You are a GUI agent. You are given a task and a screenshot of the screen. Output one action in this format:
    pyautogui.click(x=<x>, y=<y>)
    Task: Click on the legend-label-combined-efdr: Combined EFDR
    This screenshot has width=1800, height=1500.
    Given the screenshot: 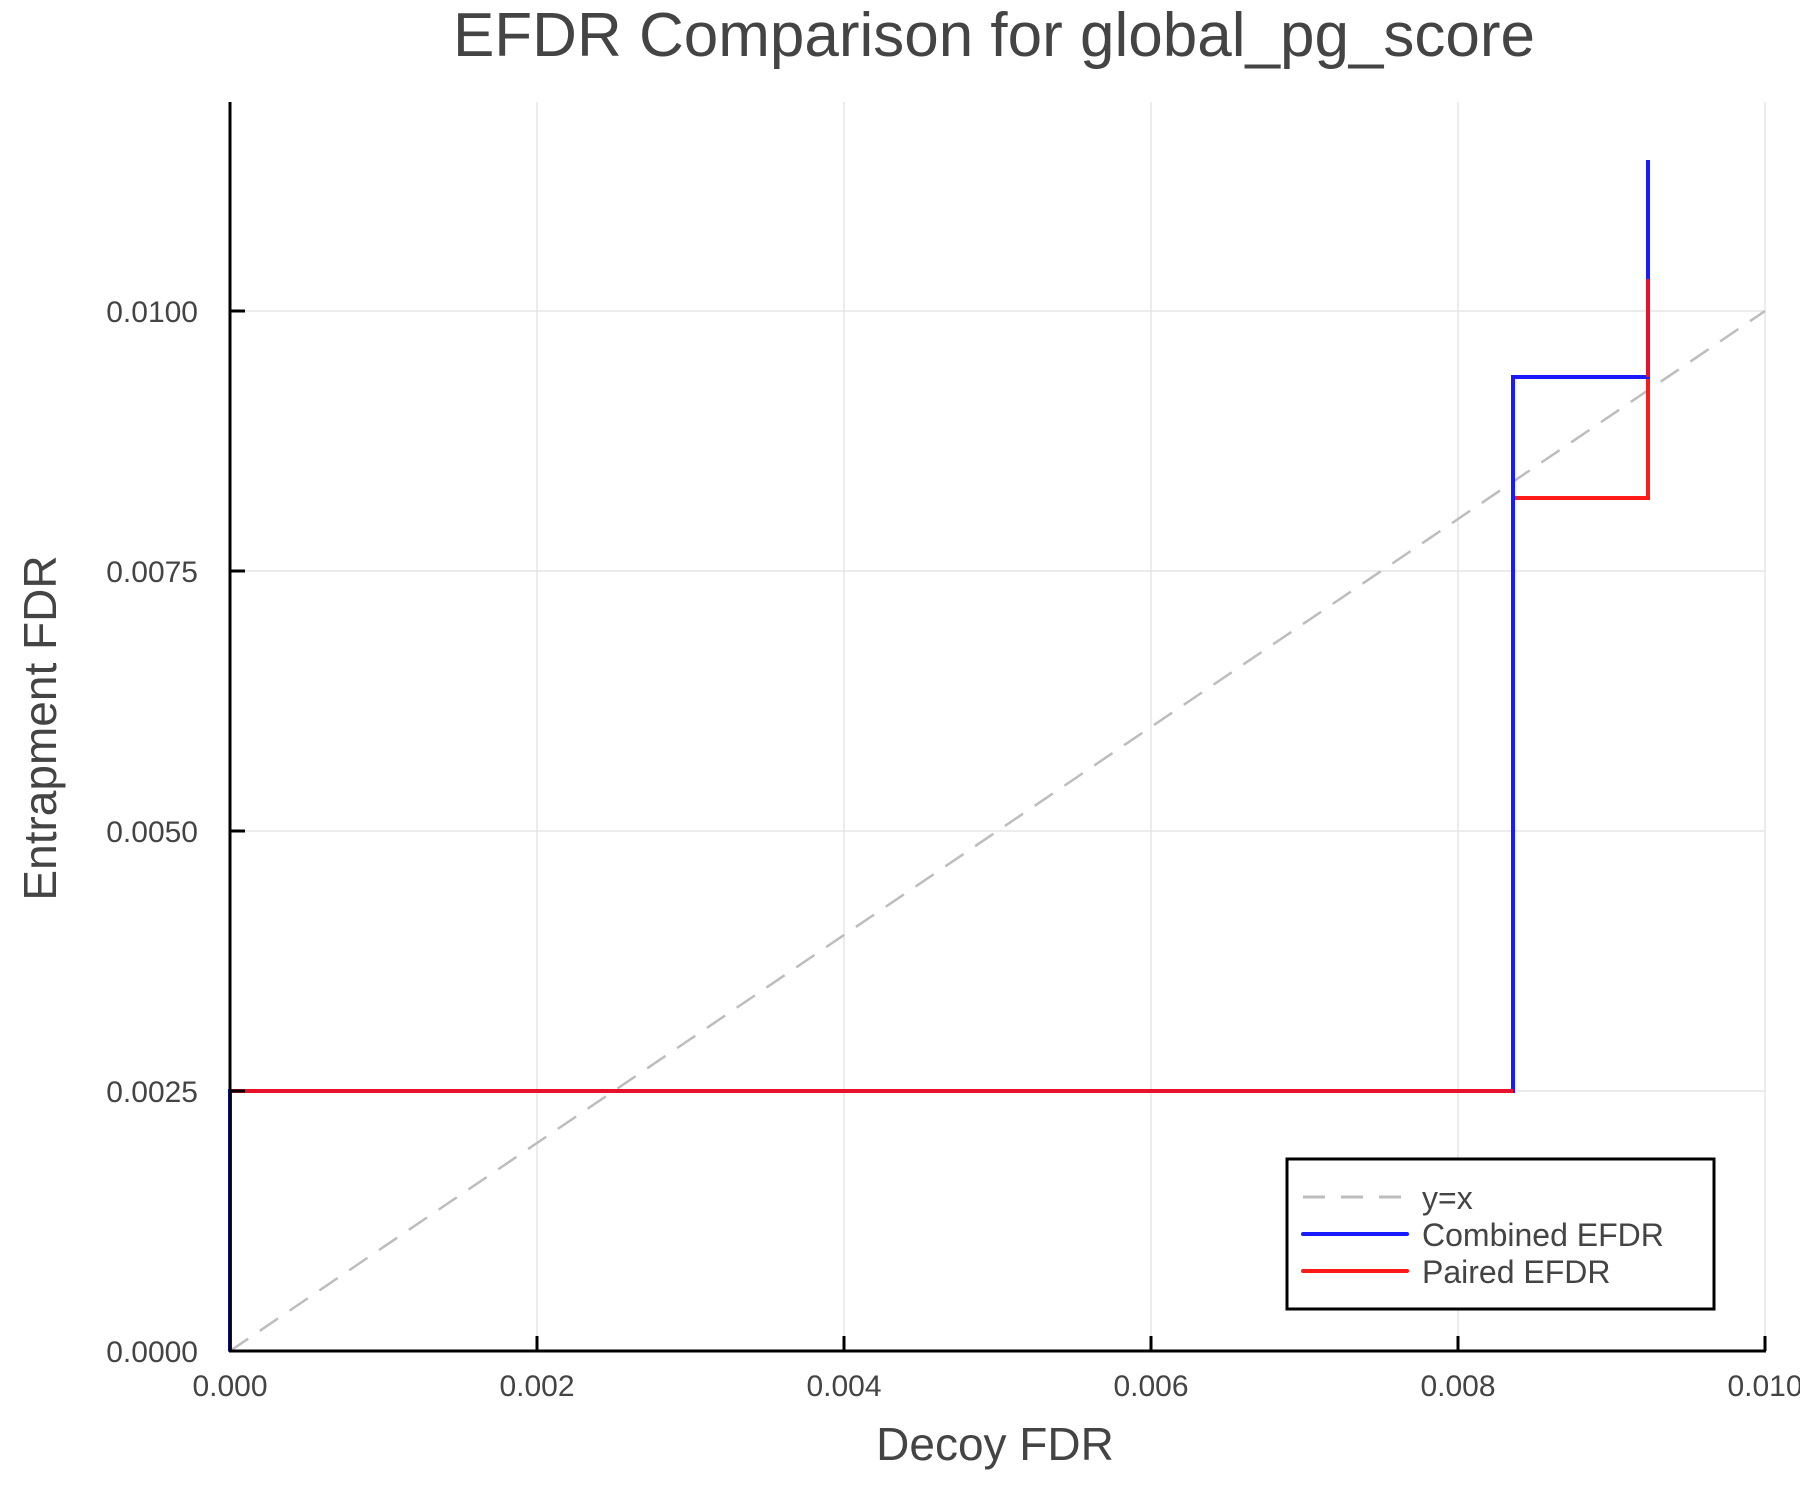 What is the action you would take?
    pyautogui.click(x=1543, y=1235)
    